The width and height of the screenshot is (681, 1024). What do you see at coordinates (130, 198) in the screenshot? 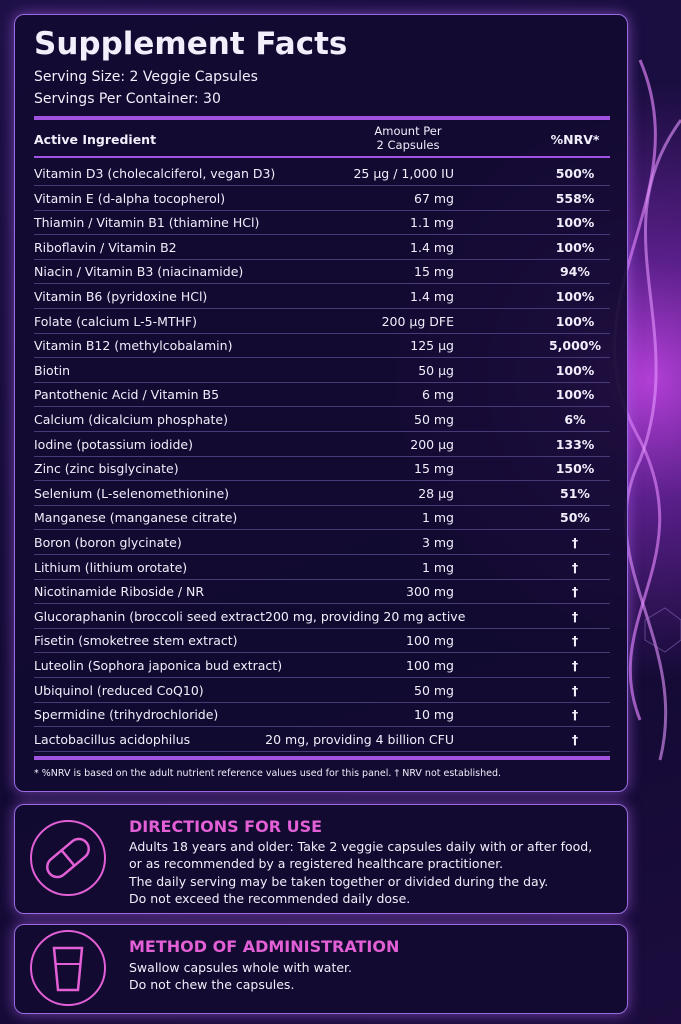
I see `ingredient: Vitamin E (d-alpha tocopherol)` at bounding box center [130, 198].